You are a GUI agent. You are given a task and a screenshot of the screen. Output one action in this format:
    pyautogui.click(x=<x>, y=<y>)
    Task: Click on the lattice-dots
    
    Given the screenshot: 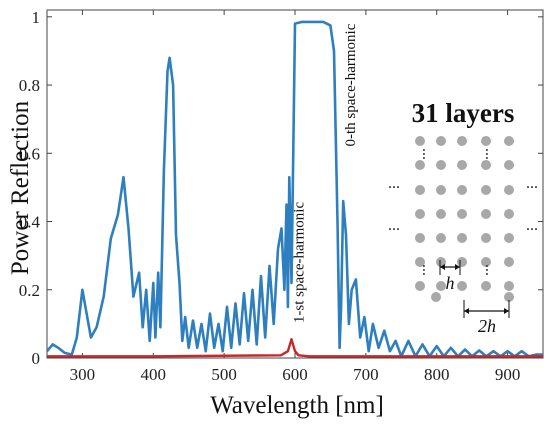 What is the action you would take?
    pyautogui.click(x=464, y=219)
    